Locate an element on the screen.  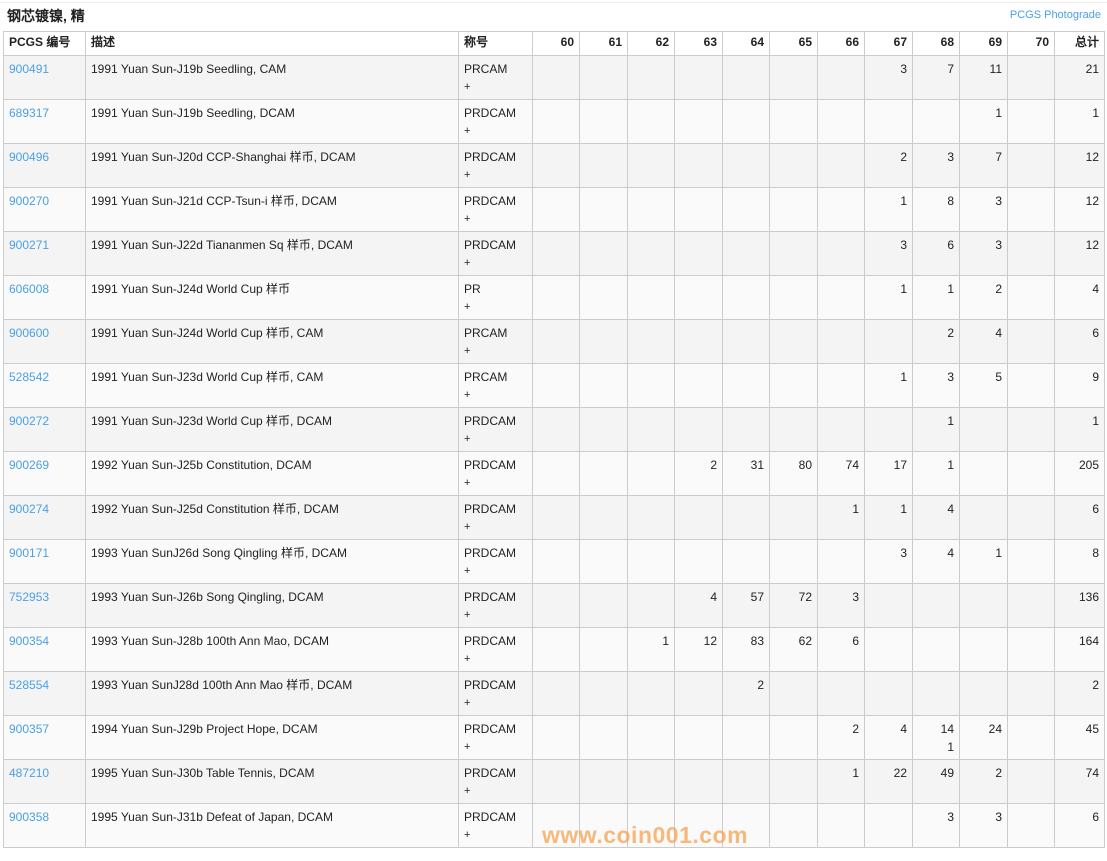
designation-cell: PRCAM + is located at coordinates (495, 341).